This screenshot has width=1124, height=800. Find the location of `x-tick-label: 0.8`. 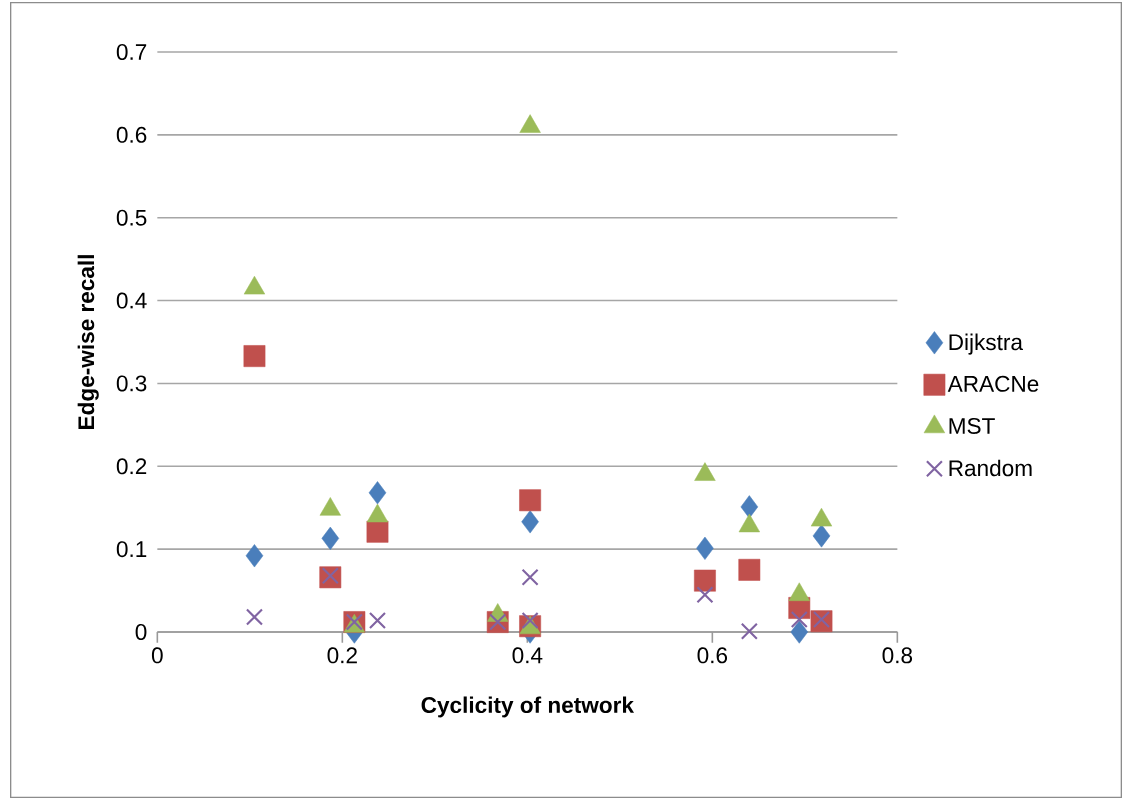

x-tick-label: 0.8 is located at coordinates (897, 655).